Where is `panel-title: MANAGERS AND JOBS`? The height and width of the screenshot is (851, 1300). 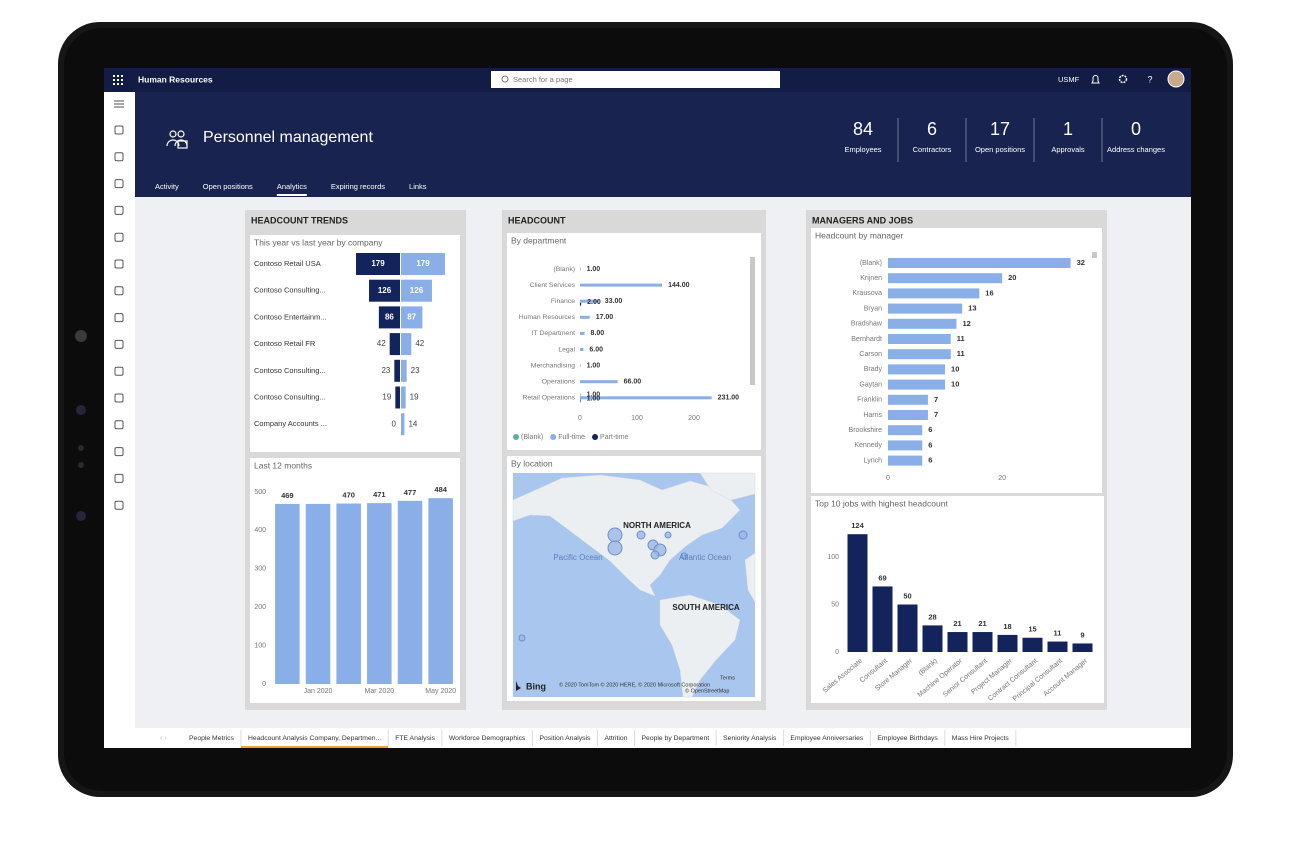 panel-title: MANAGERS AND JOBS is located at coordinates (862, 220).